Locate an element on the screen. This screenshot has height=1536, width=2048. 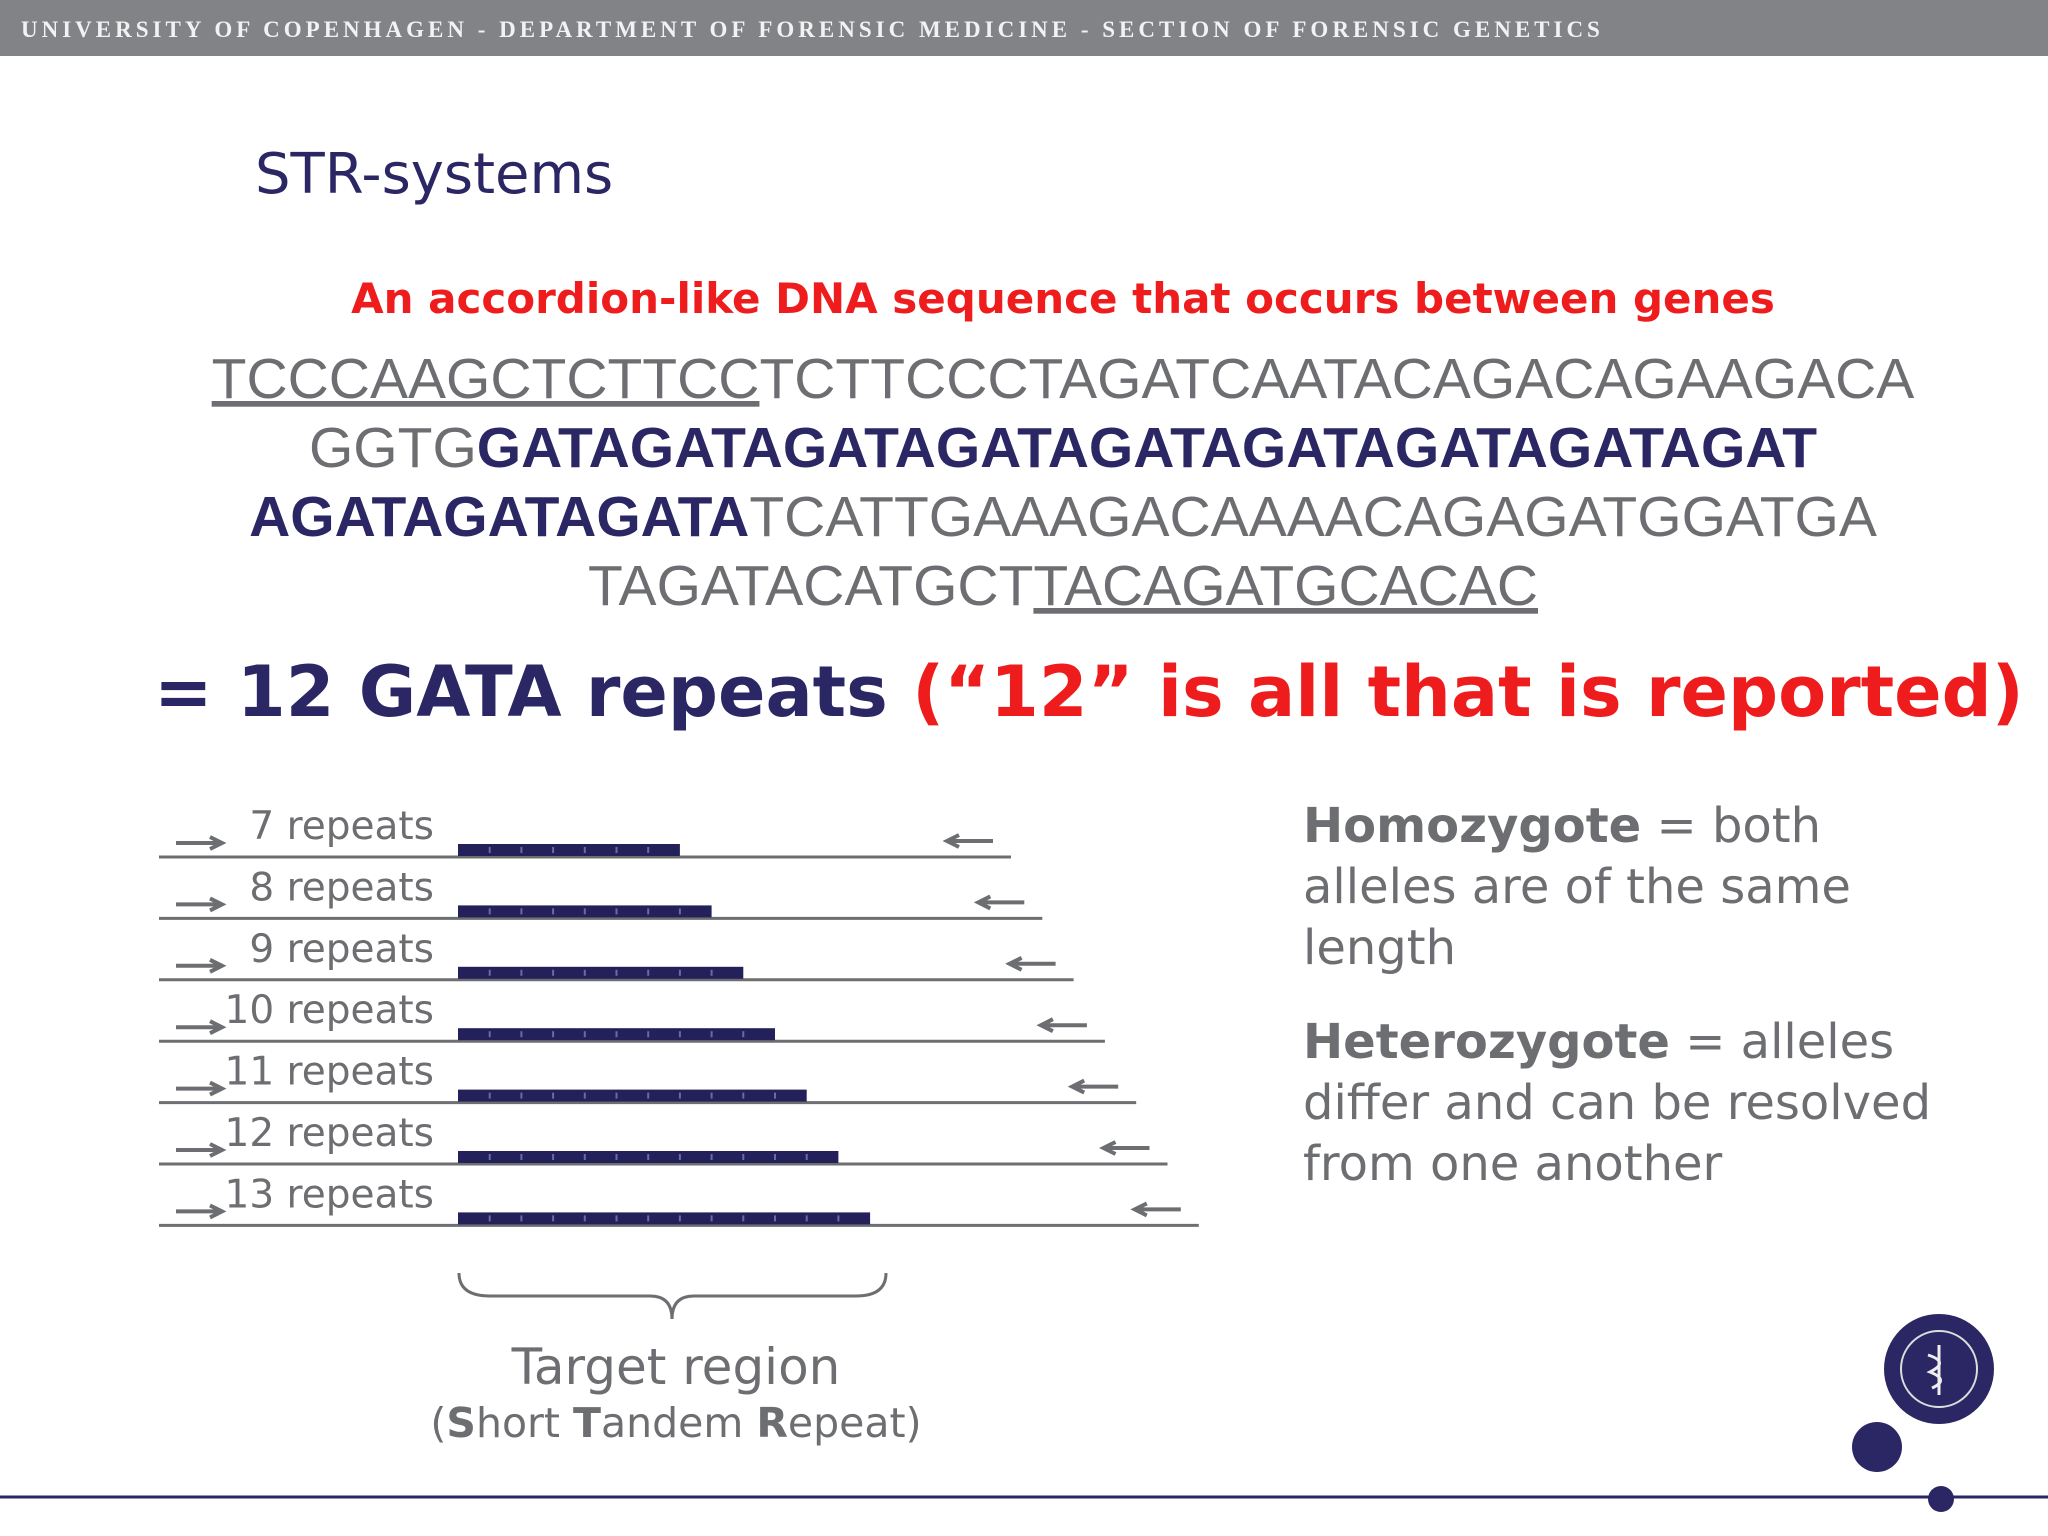
text-segment: TCCCAAGCTCTTCC is located at coordinates (486, 379).